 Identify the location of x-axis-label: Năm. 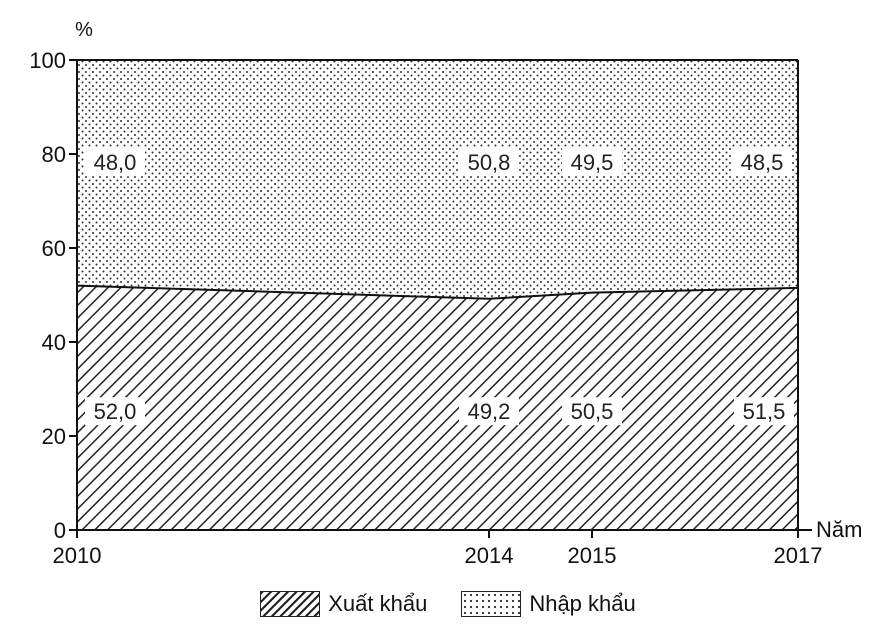
(839, 529).